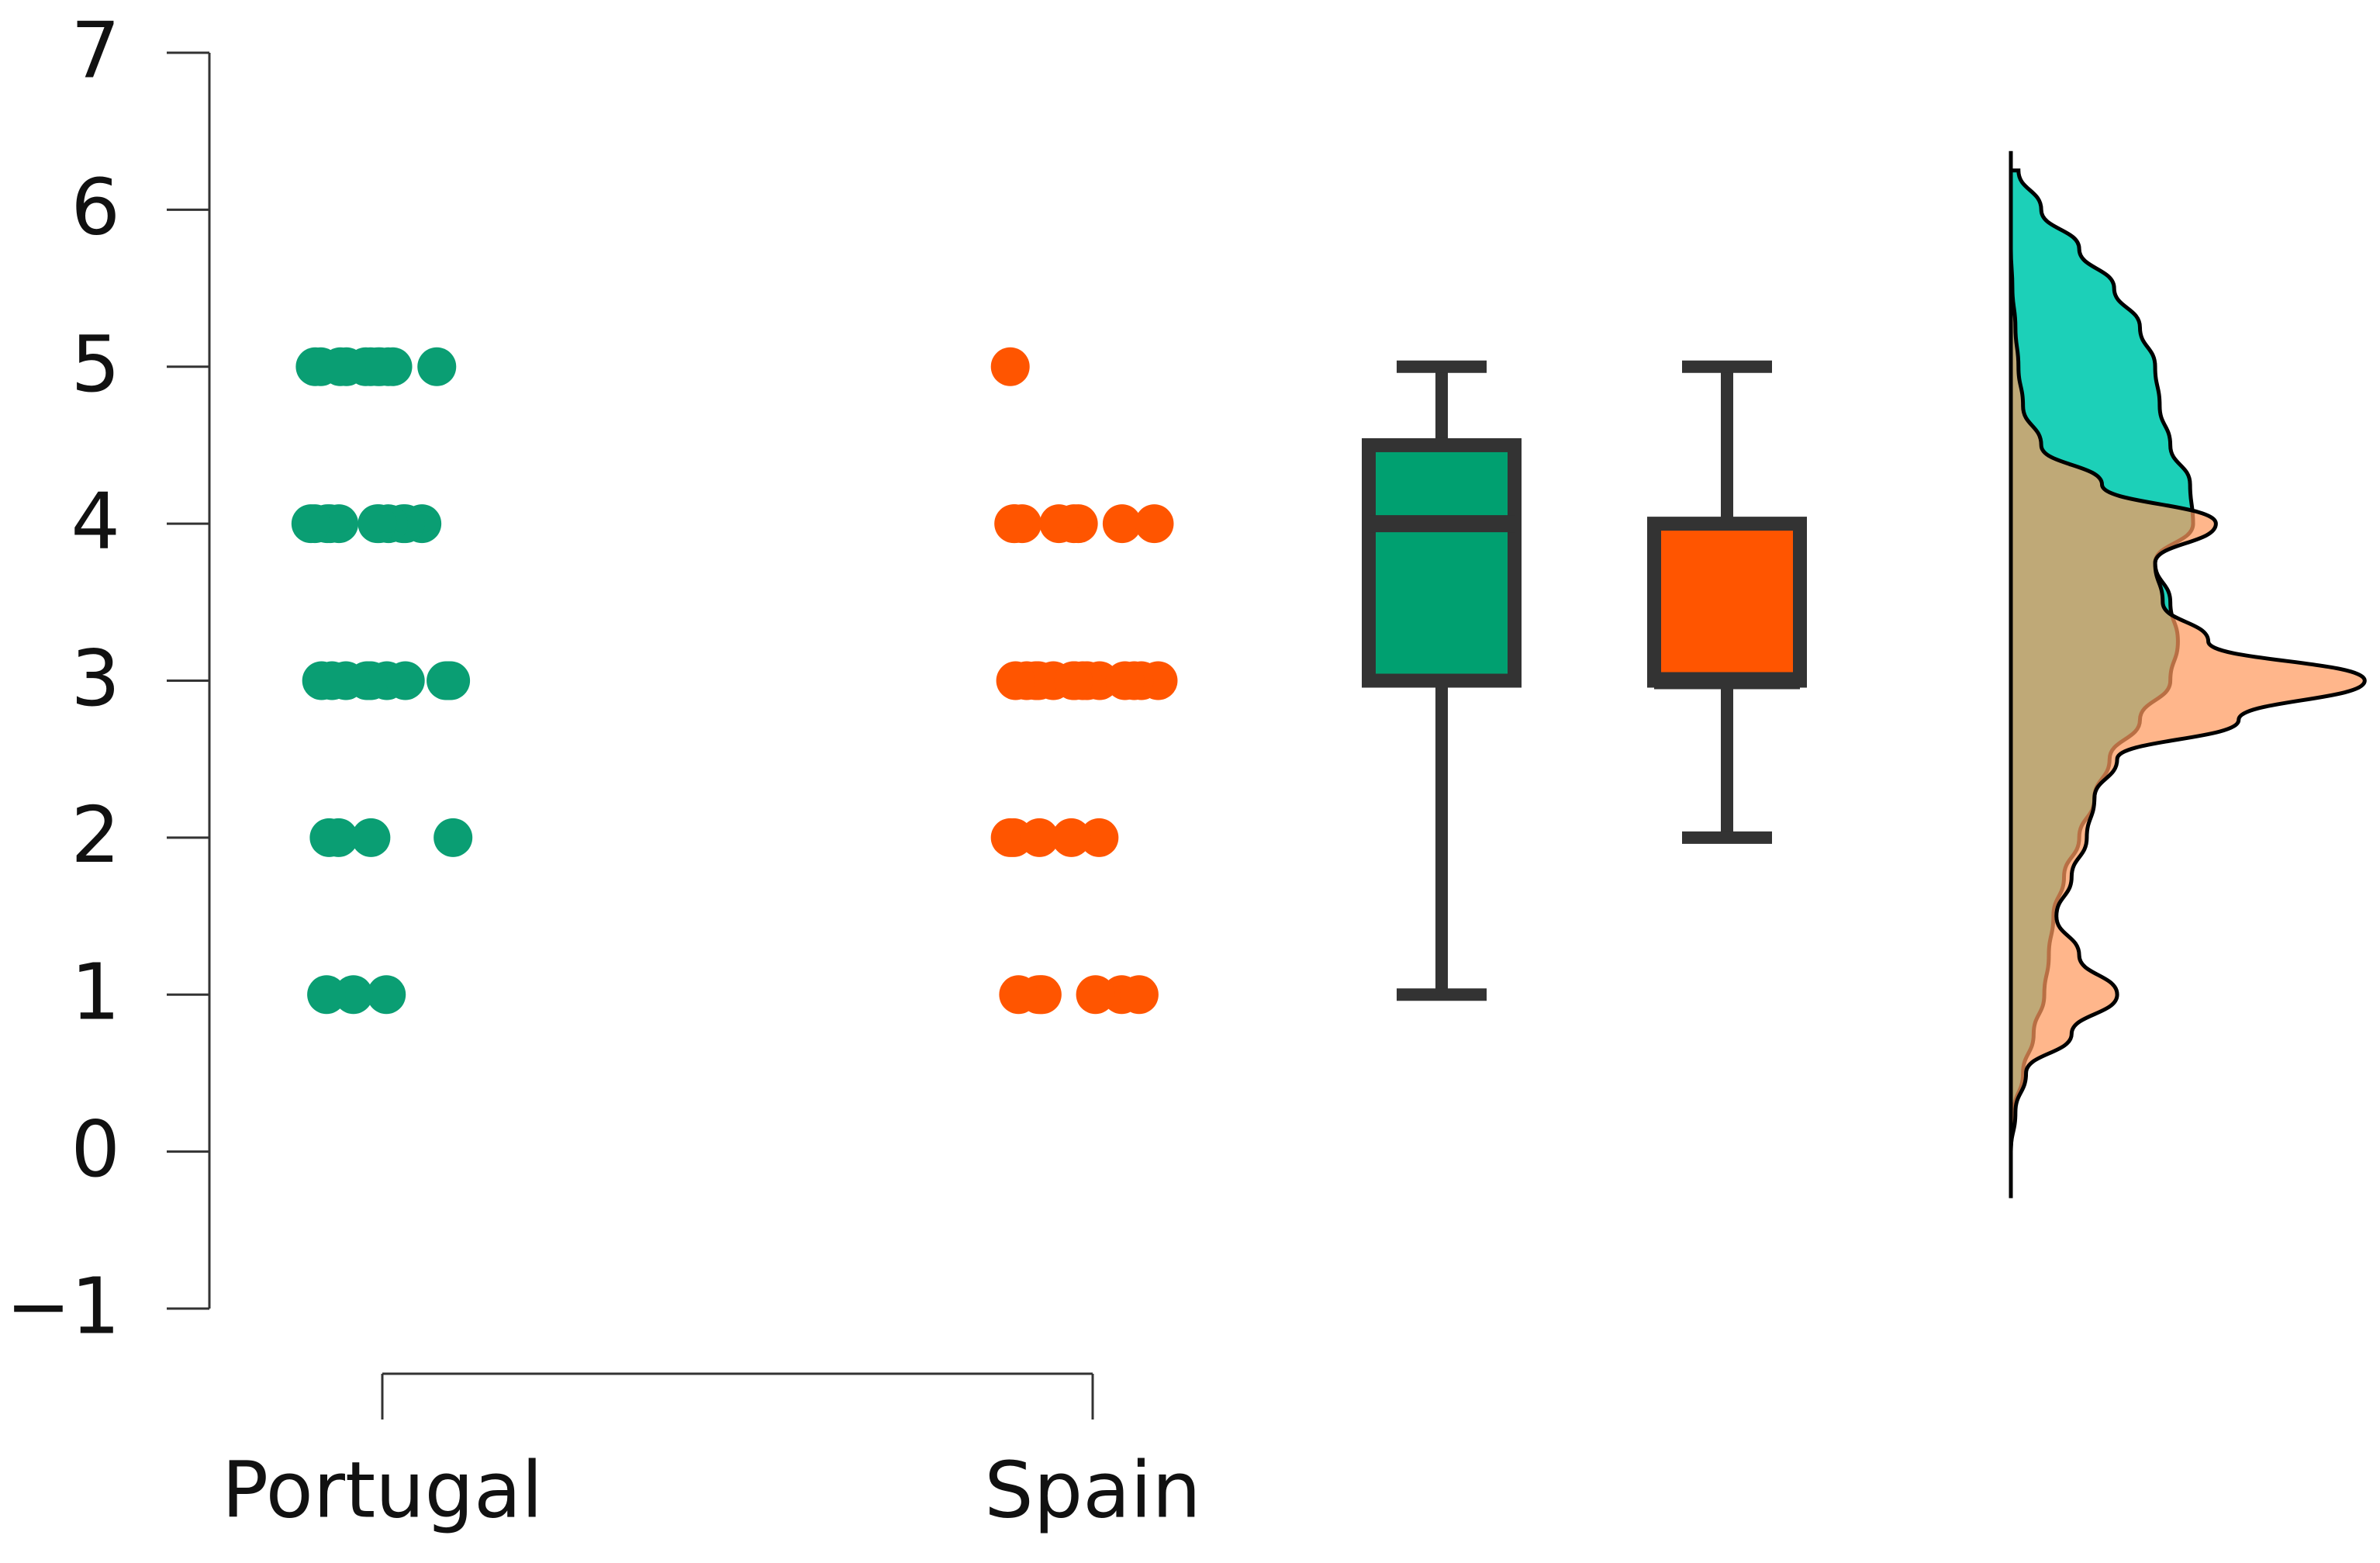 The width and height of the screenshot is (2380, 1563). What do you see at coordinates (96, 835) in the screenshot?
I see `y-tick-label: 2` at bounding box center [96, 835].